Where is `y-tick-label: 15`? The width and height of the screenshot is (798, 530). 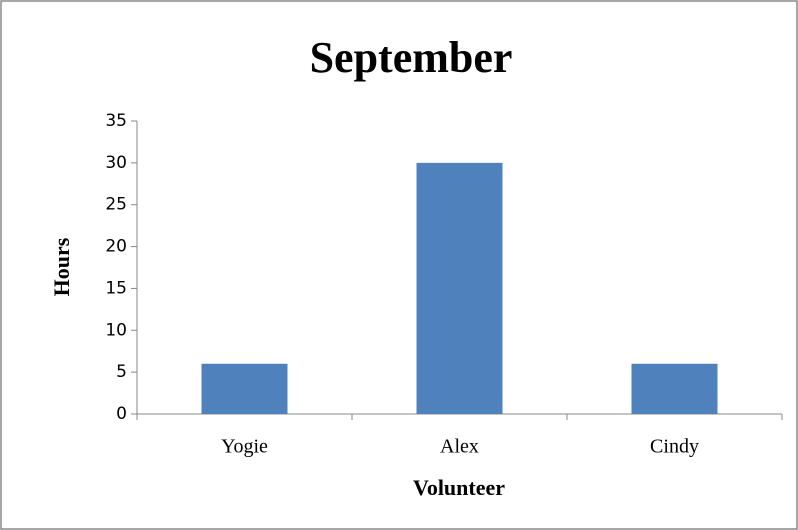 y-tick-label: 15 is located at coordinates (116, 288).